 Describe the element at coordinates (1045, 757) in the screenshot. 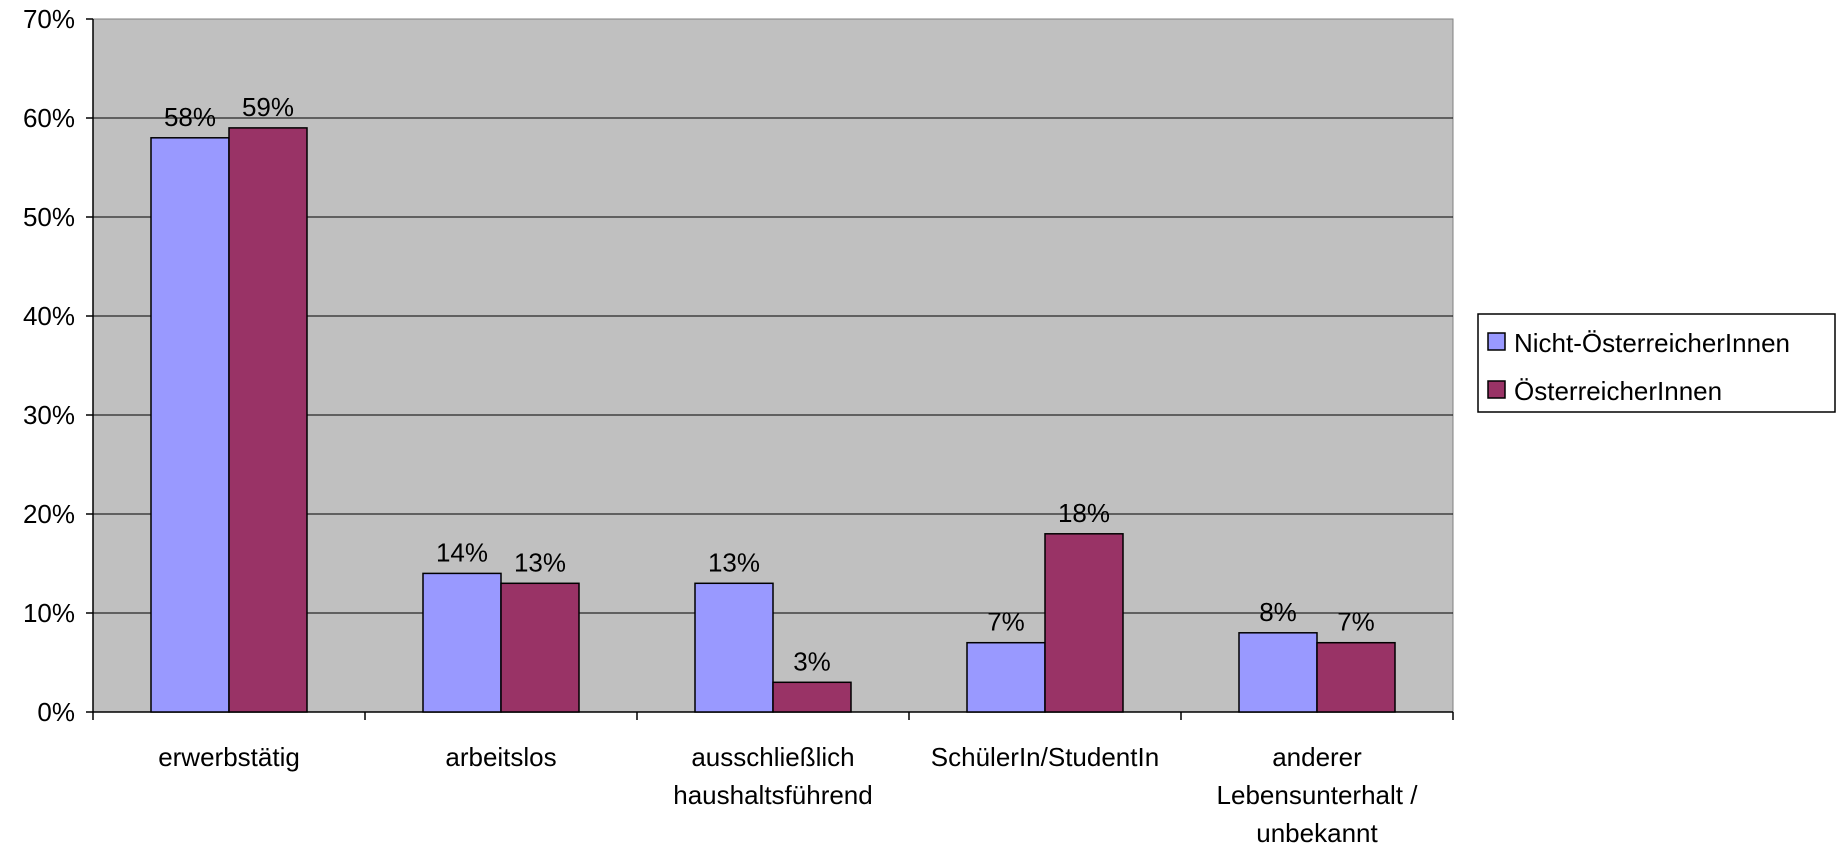

I see `x-category-label: SchülerIn/StudentIn` at that location.